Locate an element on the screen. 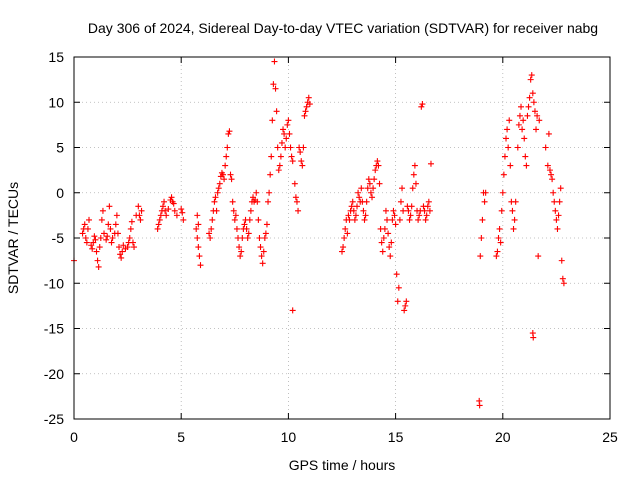  y-tick-label: -5 is located at coordinates (58, 238).